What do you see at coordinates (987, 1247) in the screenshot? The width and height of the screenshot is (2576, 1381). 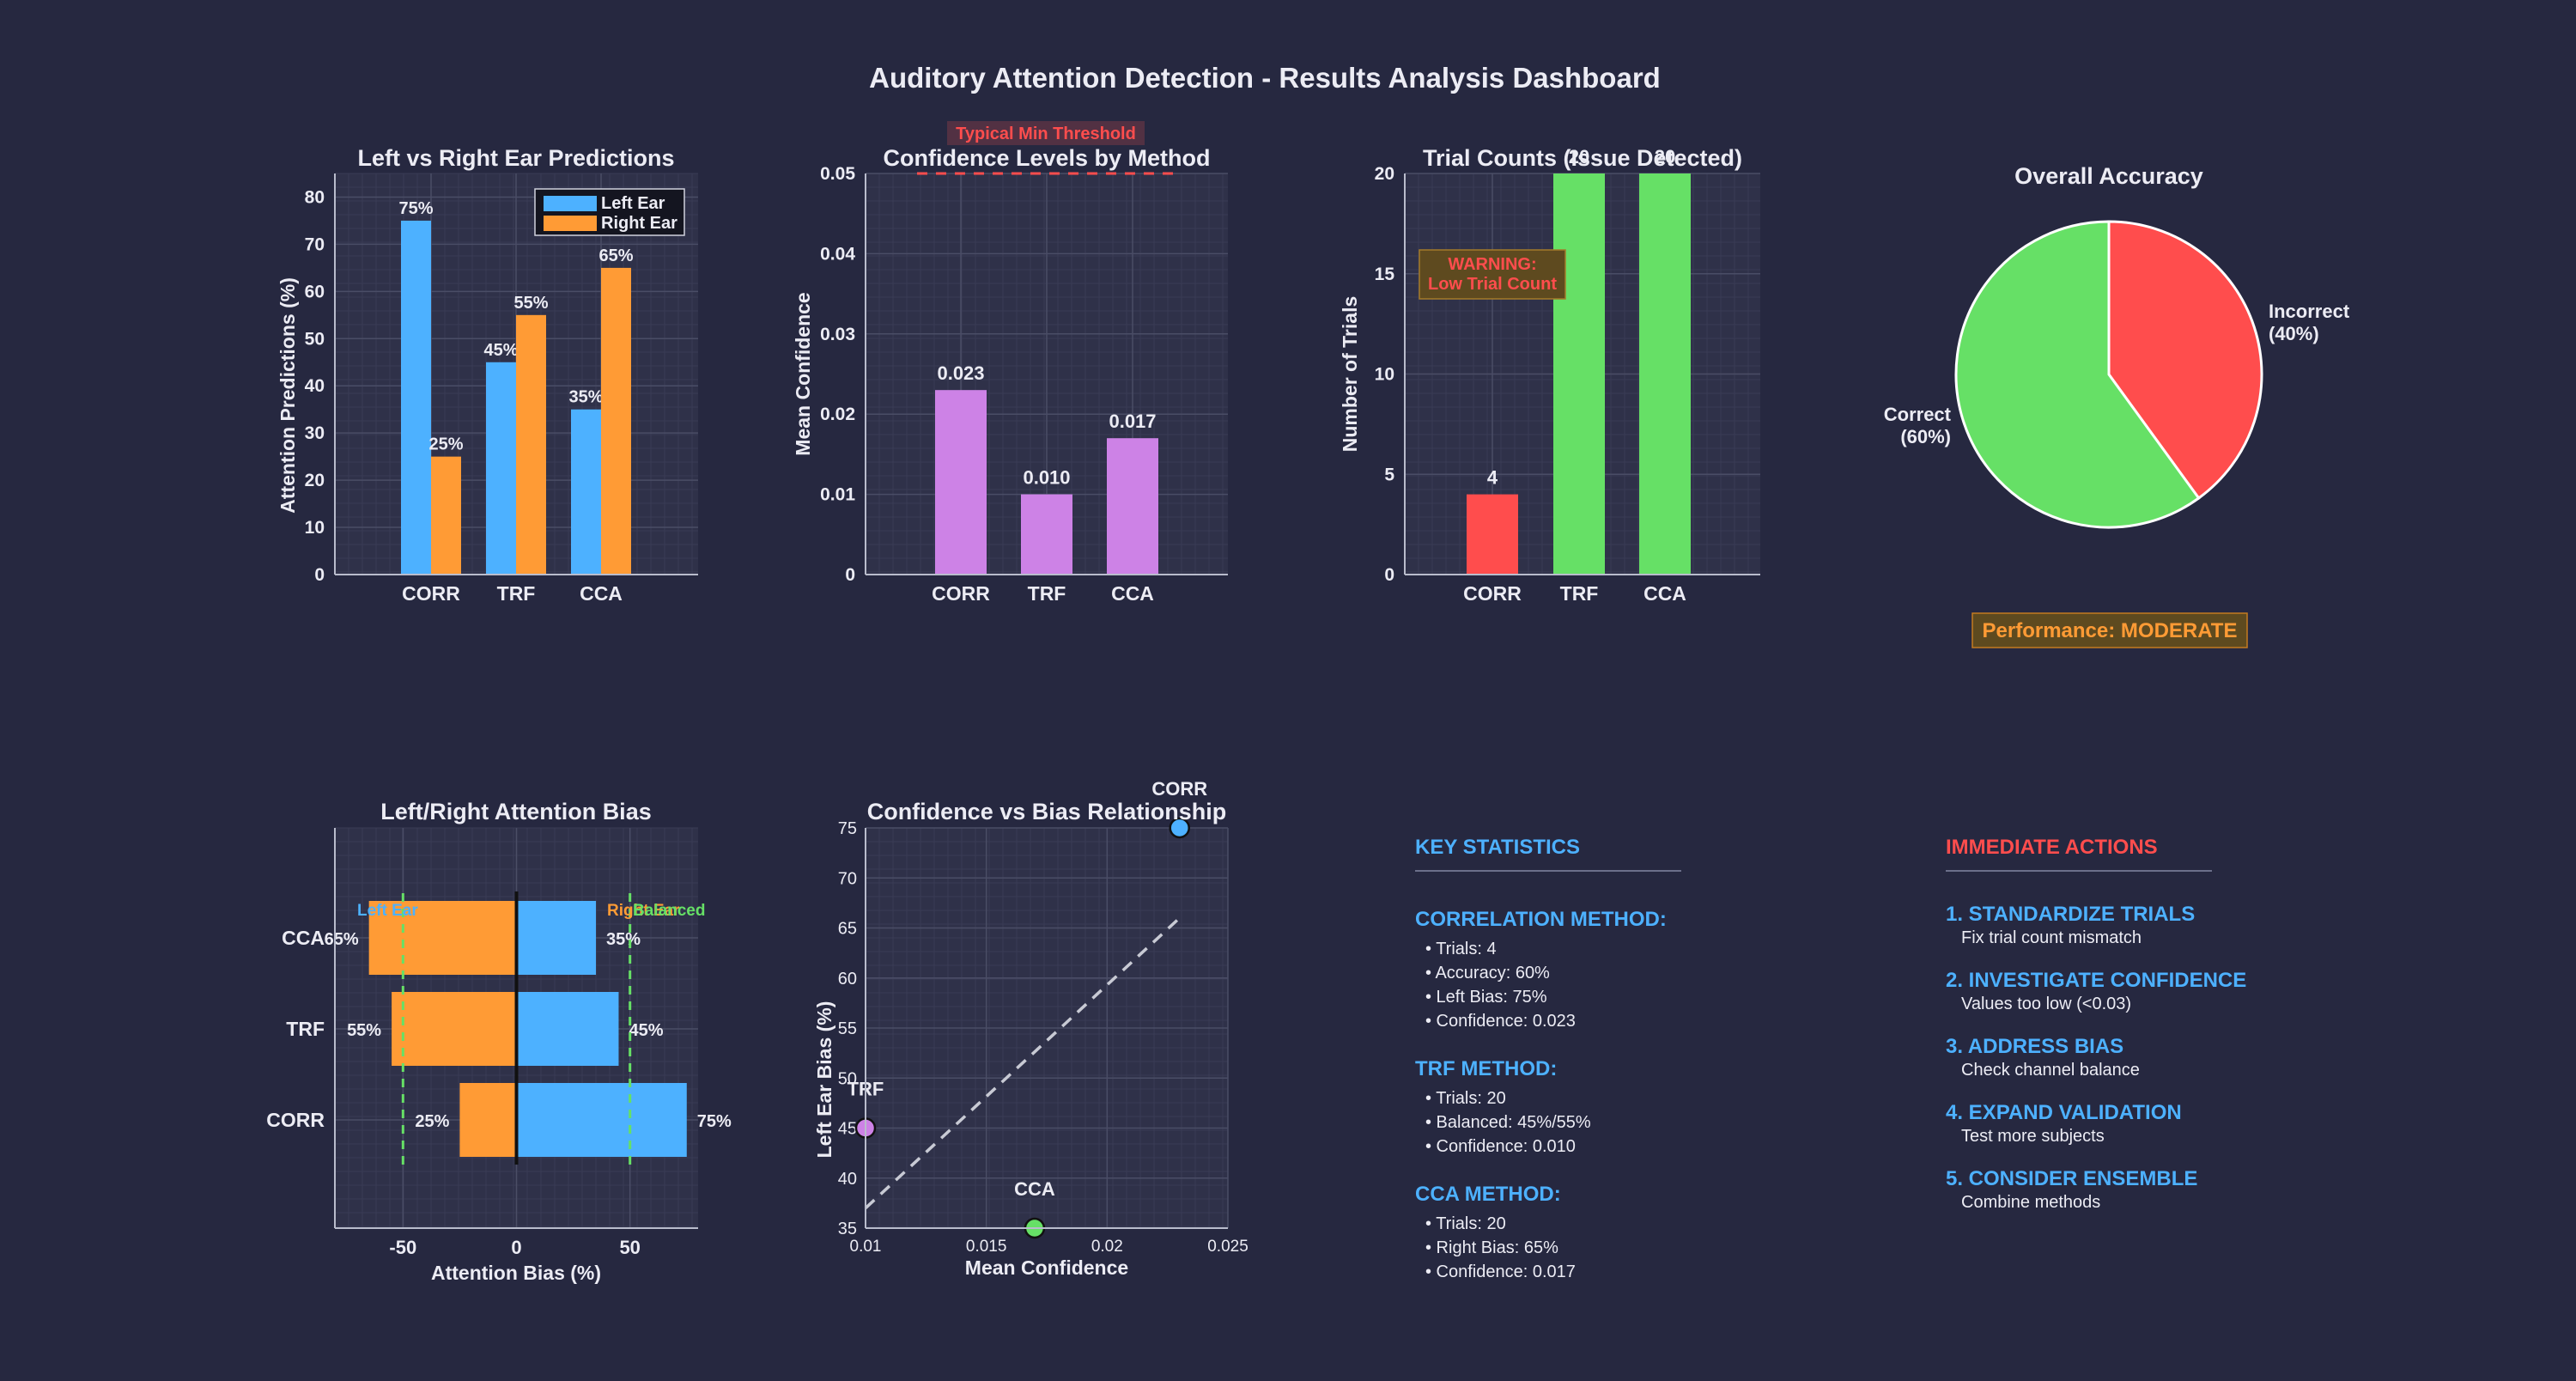 I see `x-tick-label: 0.015` at bounding box center [987, 1247].